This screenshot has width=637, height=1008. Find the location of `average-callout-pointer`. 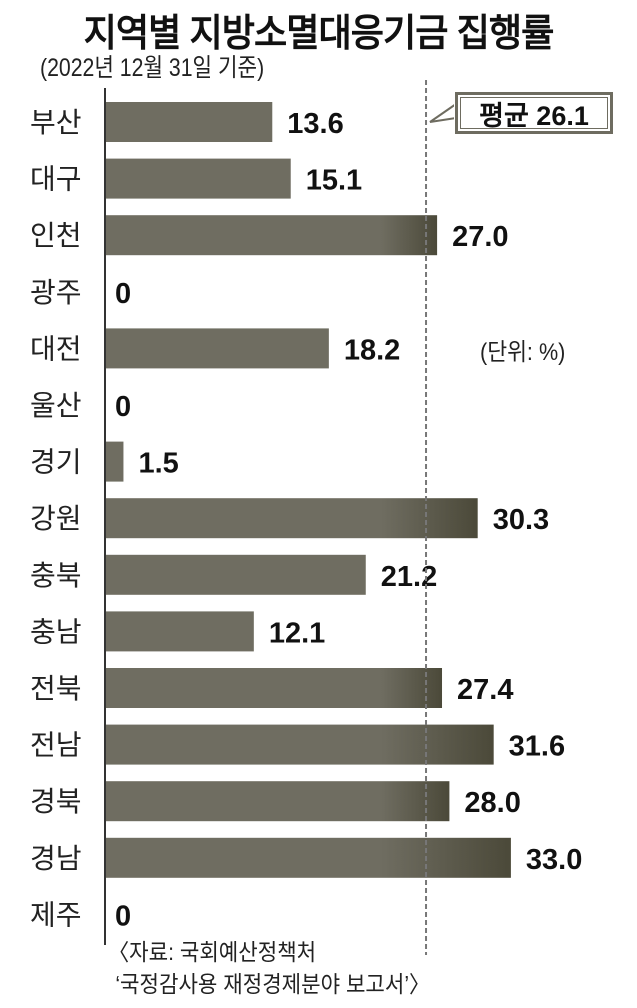

average-callout-pointer is located at coordinates (443, 113).